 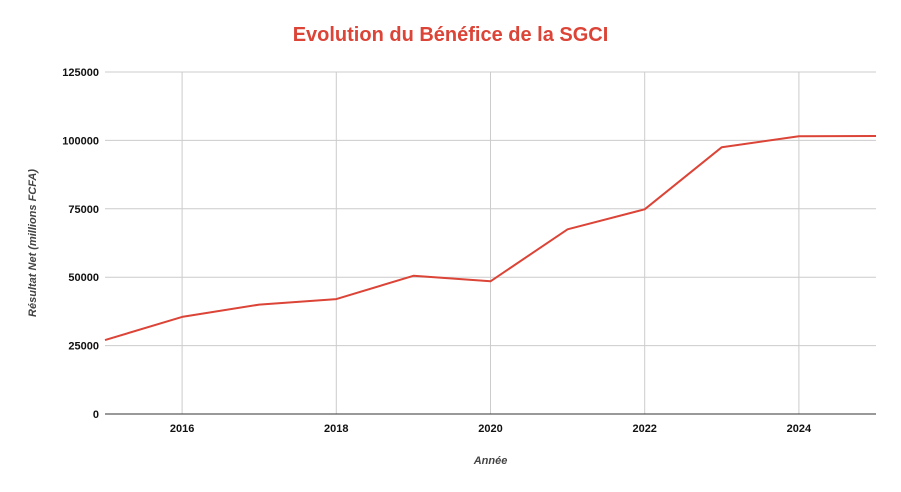 What do you see at coordinates (182, 429) in the screenshot?
I see `x-tick-label: 2016` at bounding box center [182, 429].